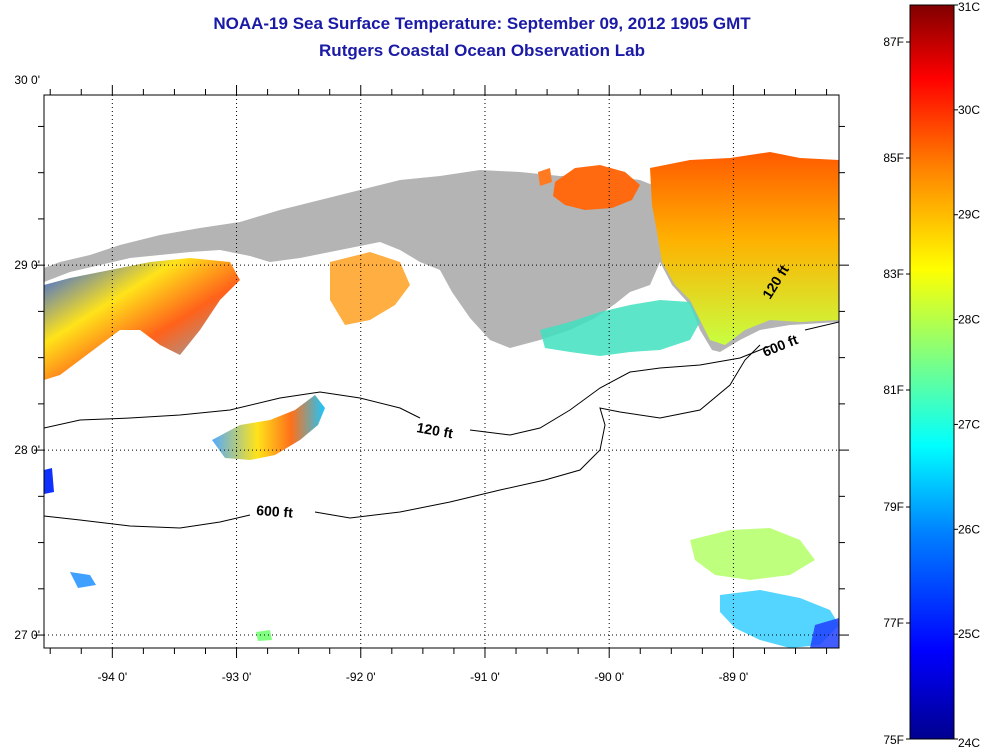 The width and height of the screenshot is (992, 754). I want to click on sst-patch-east-shelf, so click(744, 248).